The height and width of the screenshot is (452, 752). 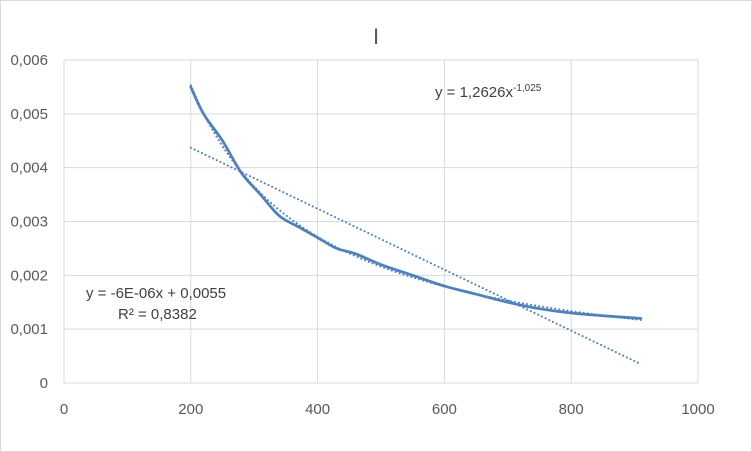 What do you see at coordinates (474, 92) in the screenshot?
I see `power-equation-prefix: y = 1,2626x` at bounding box center [474, 92].